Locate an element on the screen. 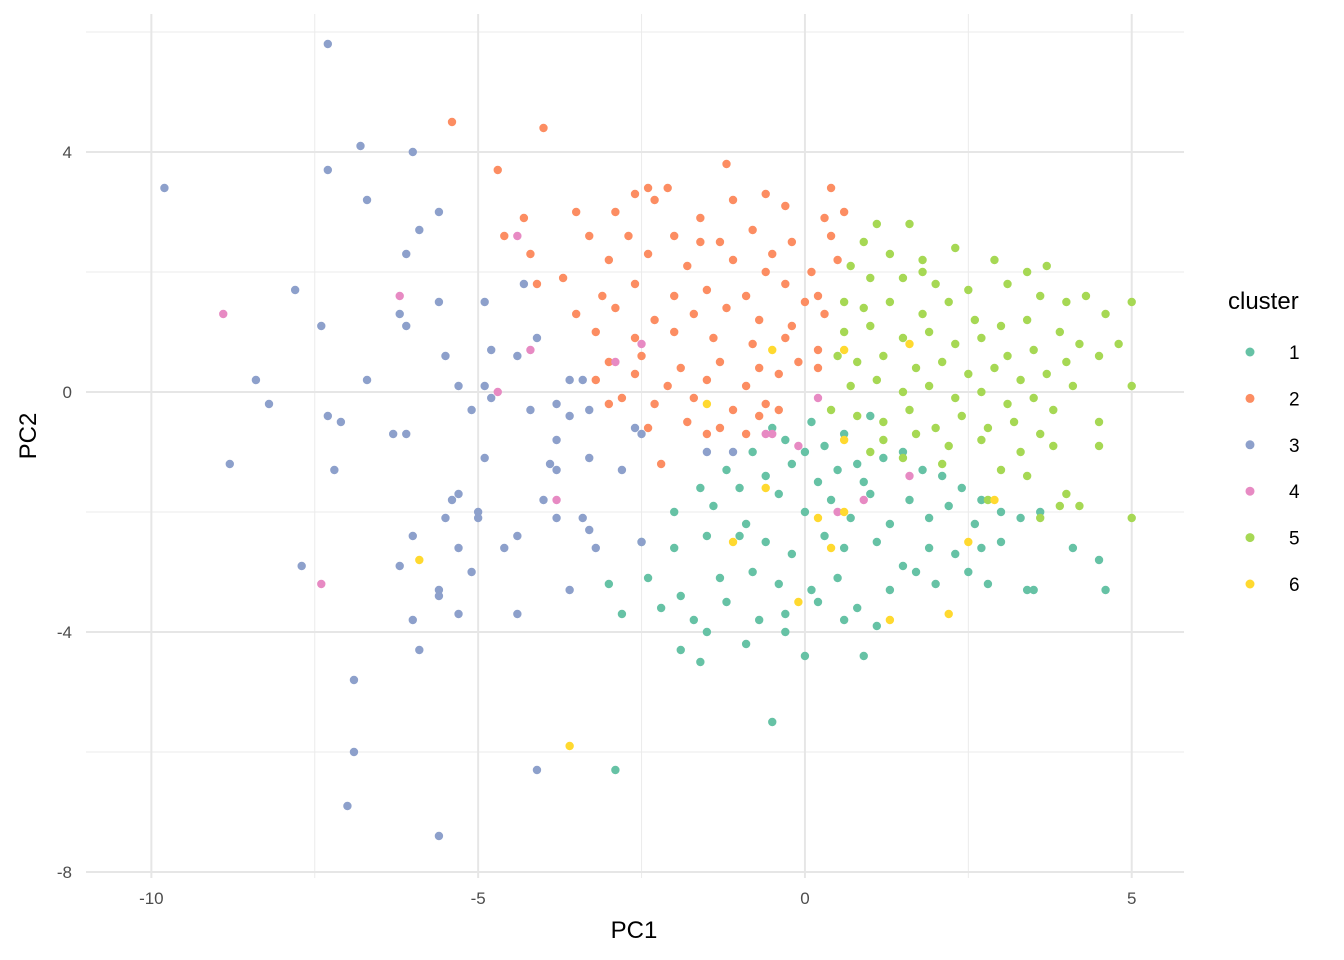 This screenshot has height=960, width=1344. x-tick-label: 0 is located at coordinates (804, 898).